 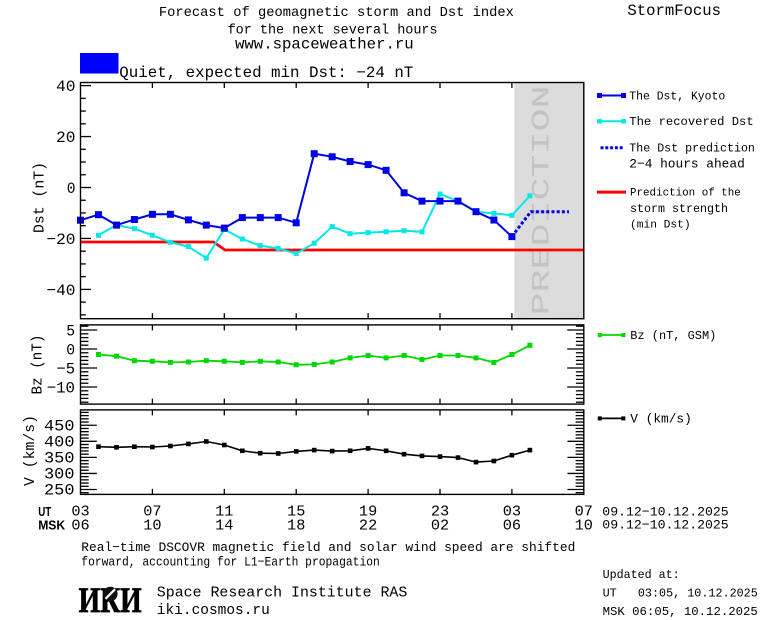 I want to click on svg-text: 5, so click(x=70, y=332).